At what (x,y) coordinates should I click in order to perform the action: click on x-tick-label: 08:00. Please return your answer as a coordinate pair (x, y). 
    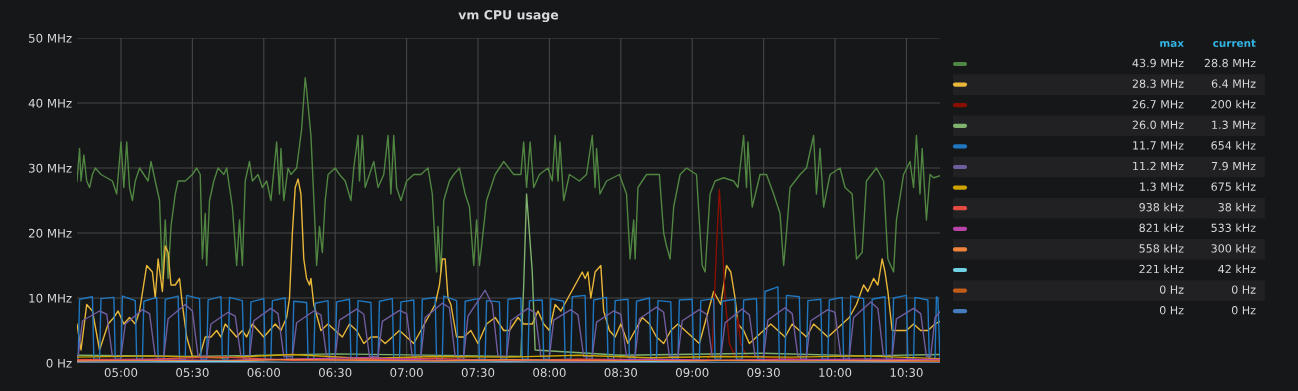
    Looking at the image, I should click on (549, 372).